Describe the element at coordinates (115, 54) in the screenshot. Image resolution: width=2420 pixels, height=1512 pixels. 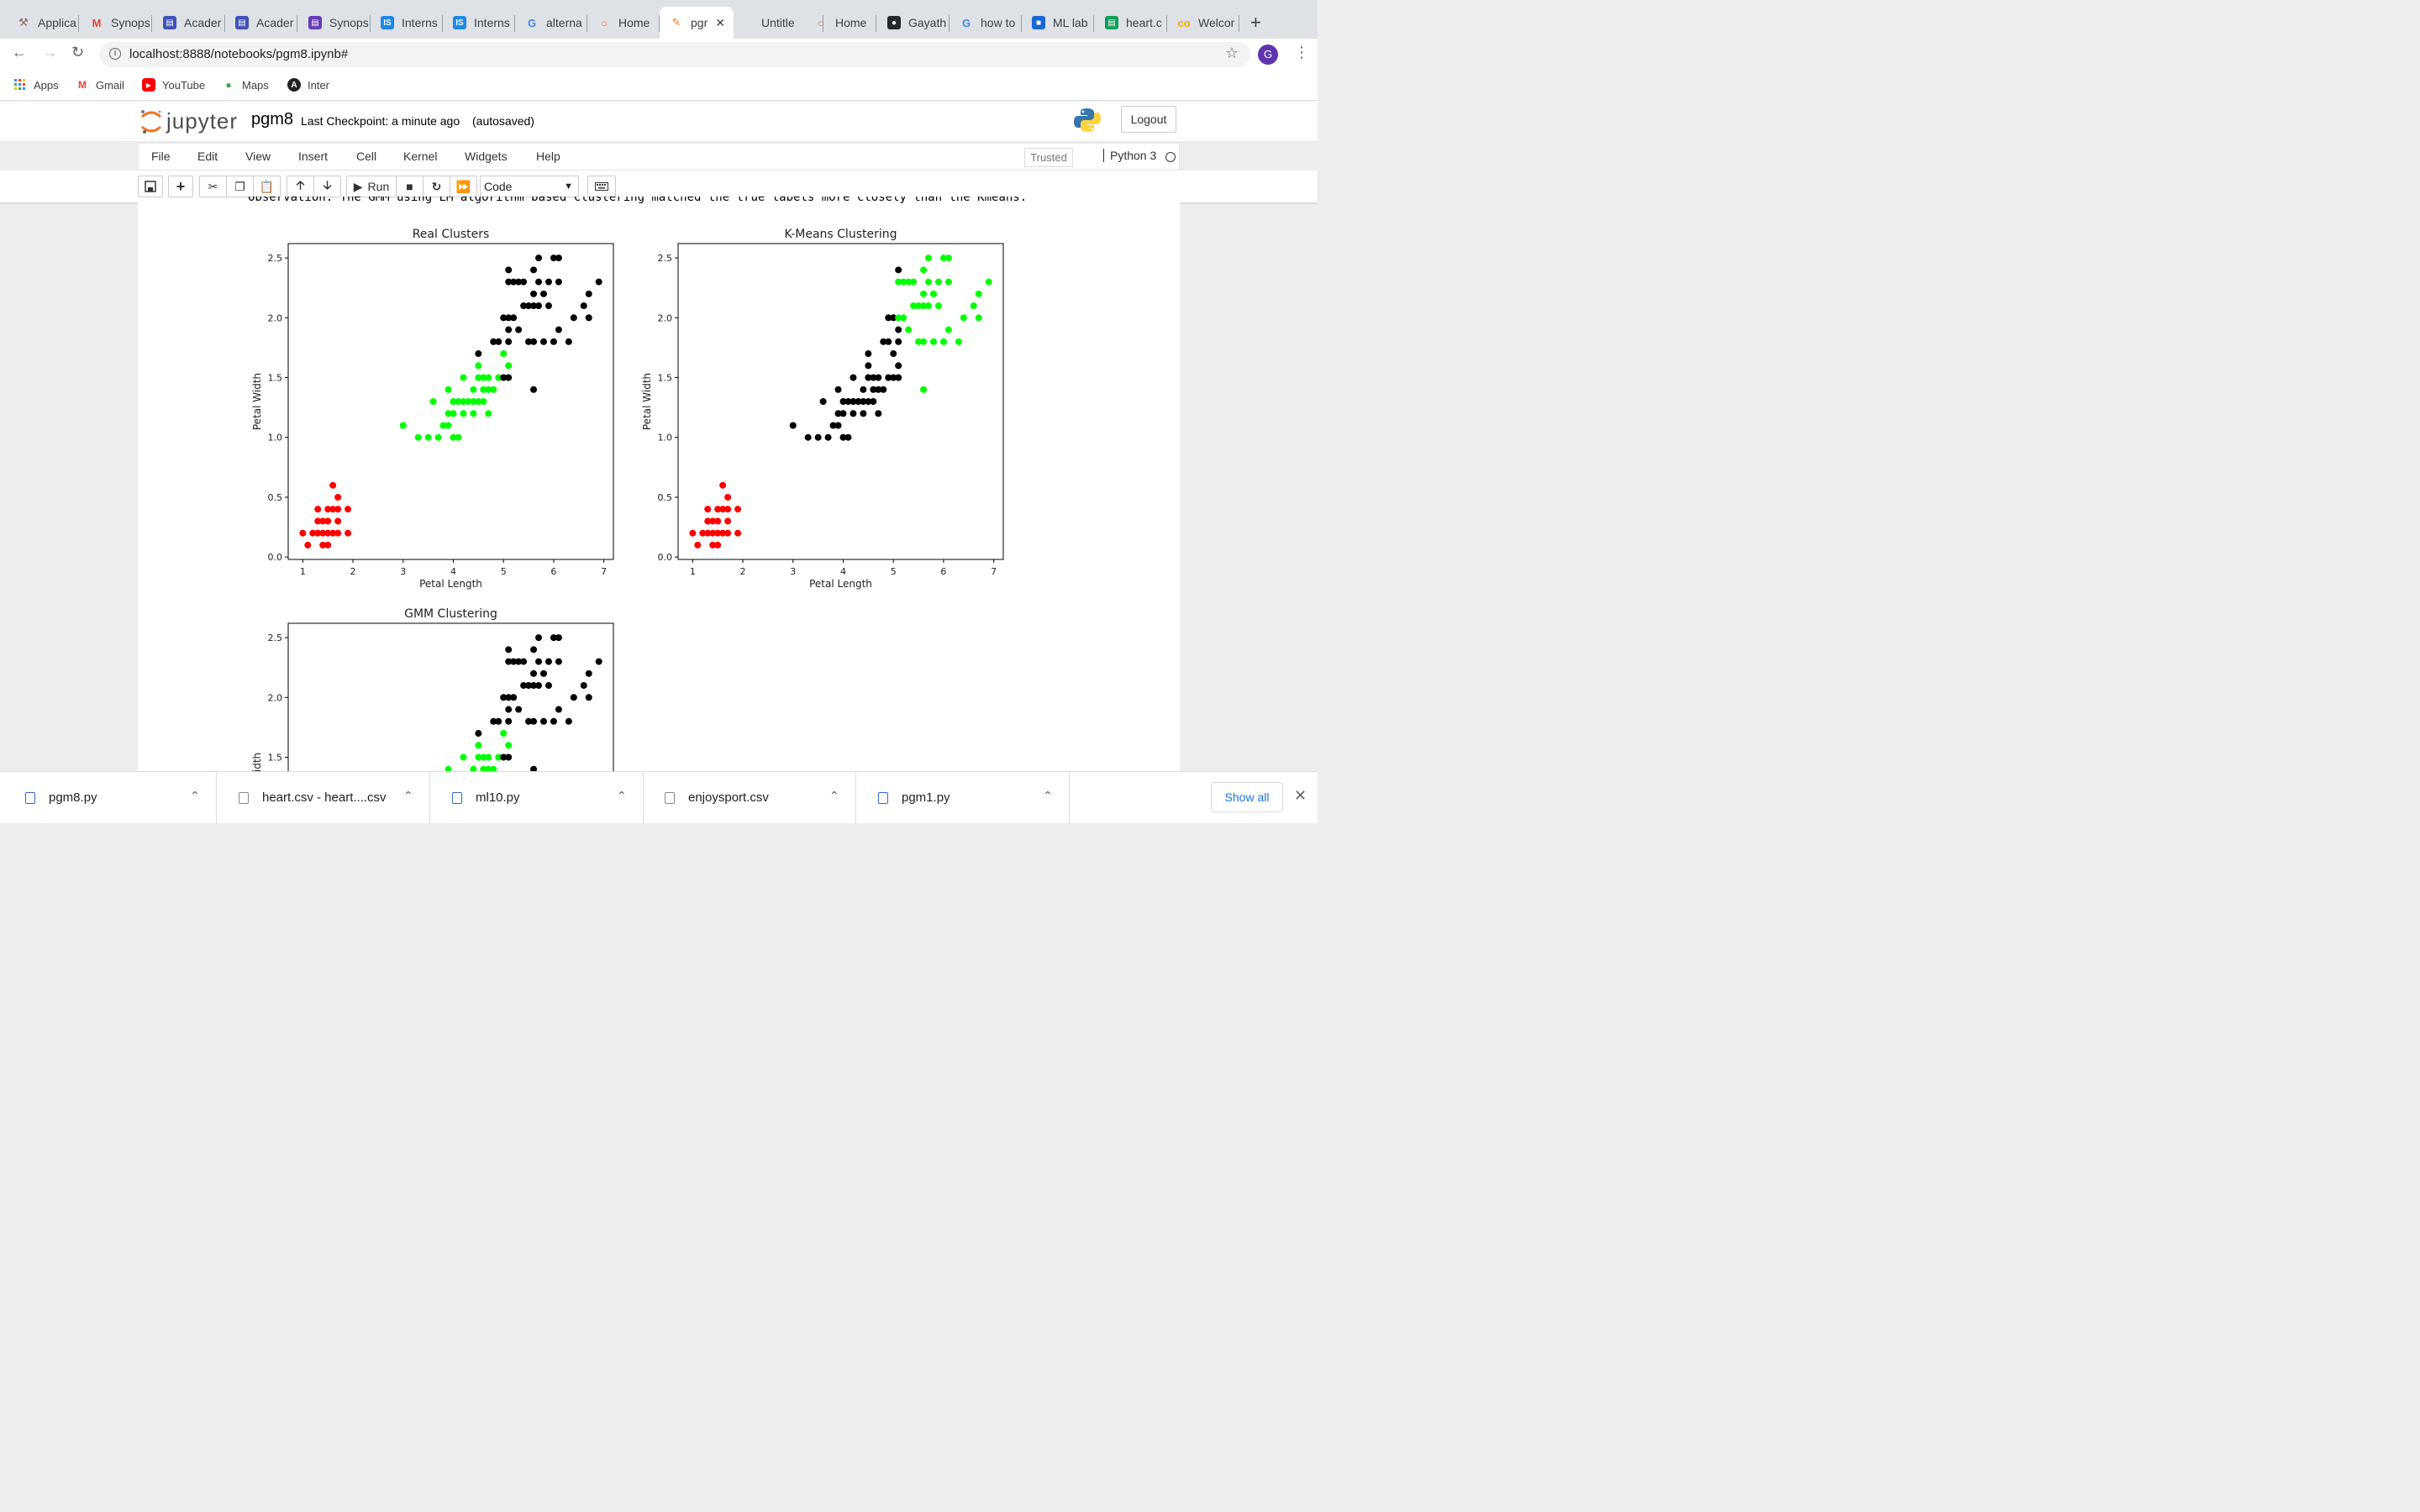
I see `site-info-icon: i` at that location.